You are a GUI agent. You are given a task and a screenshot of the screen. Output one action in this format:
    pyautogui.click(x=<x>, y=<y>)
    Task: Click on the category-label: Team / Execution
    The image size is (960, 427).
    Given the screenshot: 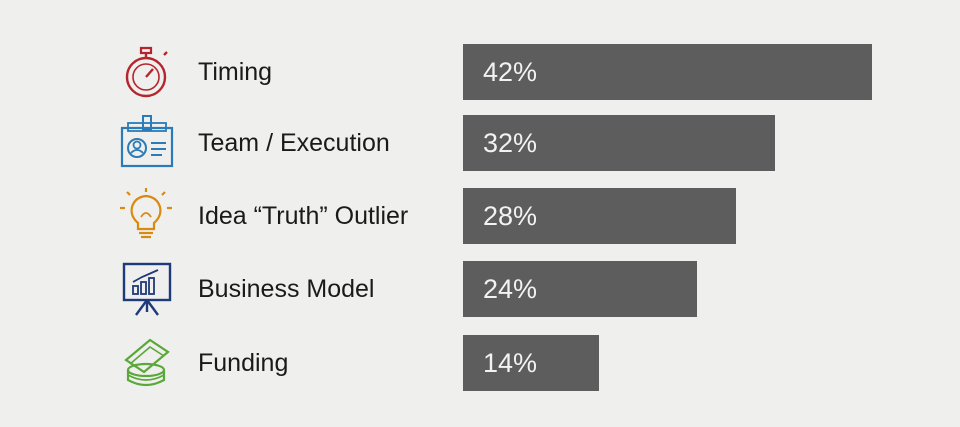 What is the action you would take?
    pyautogui.click(x=294, y=143)
    